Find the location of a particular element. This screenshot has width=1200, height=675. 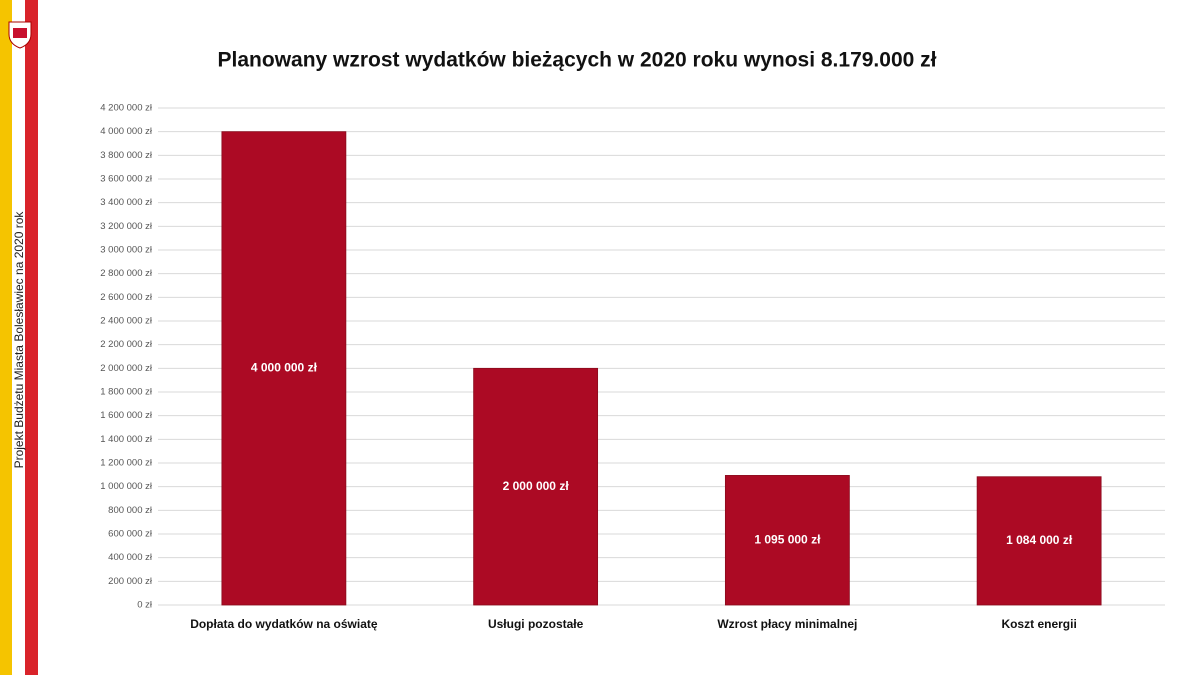

y-tick-label: 800 000 zł is located at coordinates (130, 510).